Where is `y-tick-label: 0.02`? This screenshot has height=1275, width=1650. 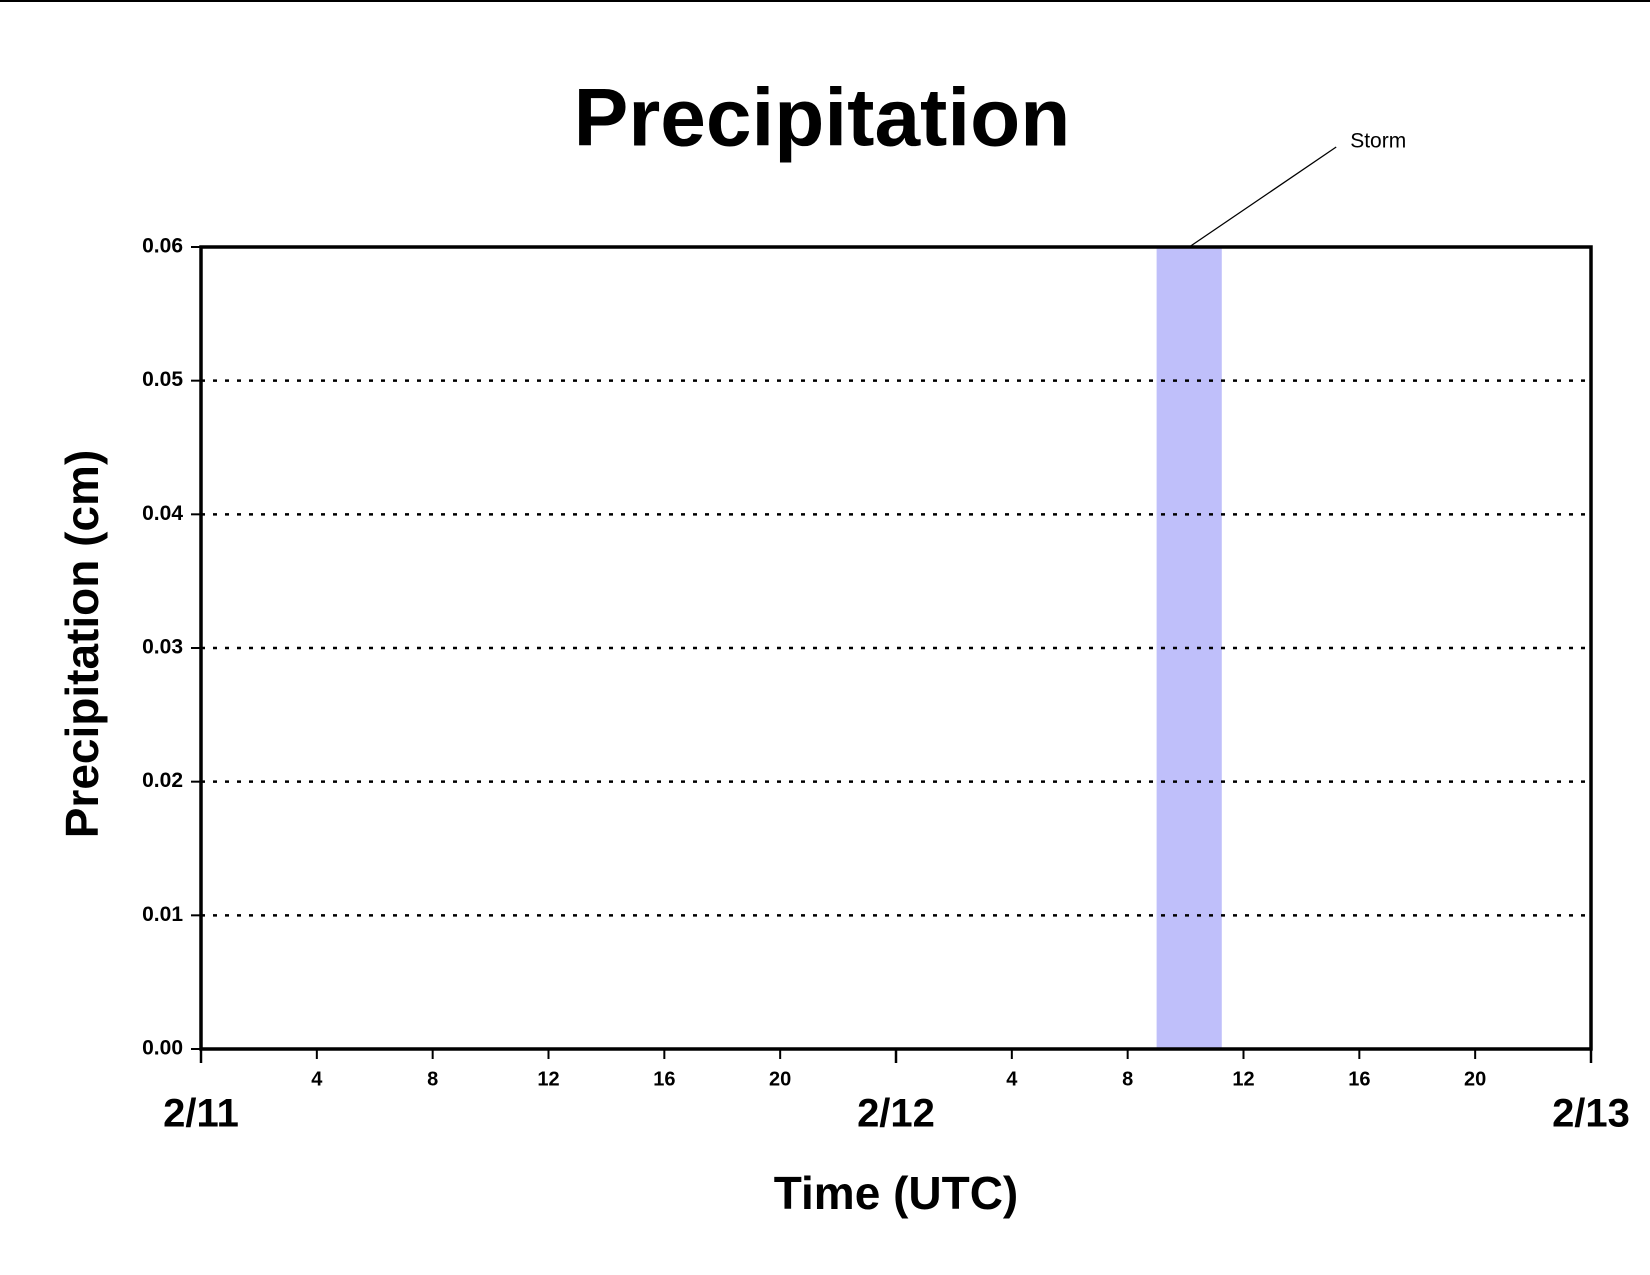
y-tick-label: 0.02 is located at coordinates (162, 780).